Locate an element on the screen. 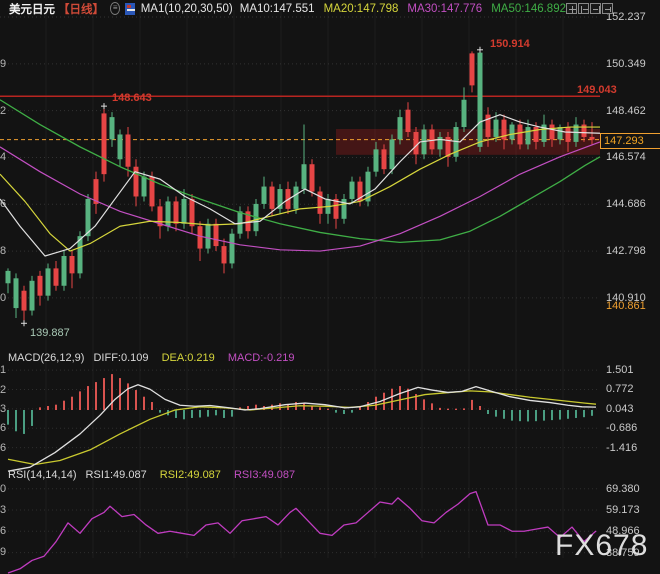 The width and height of the screenshot is (660, 574). timeframe-label: 【日线】 is located at coordinates (81, 9).